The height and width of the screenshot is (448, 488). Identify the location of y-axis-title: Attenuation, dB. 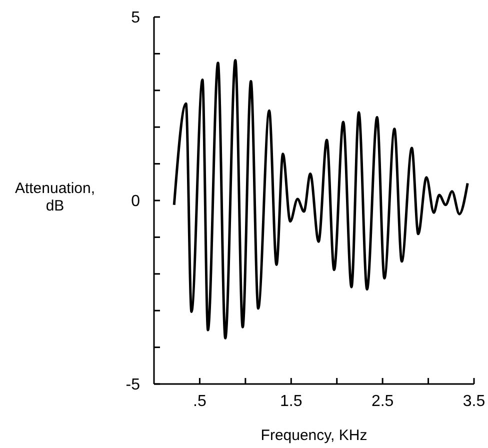
(55, 197).